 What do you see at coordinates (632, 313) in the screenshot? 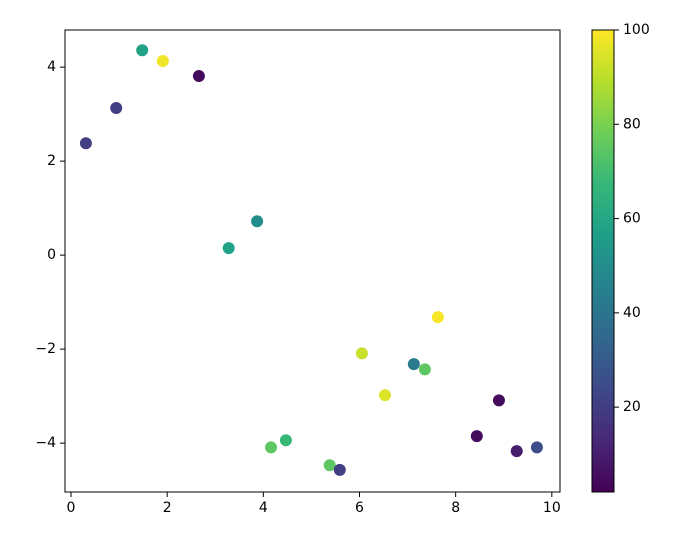
I see `colorbar-tick-label: 40` at bounding box center [632, 313].